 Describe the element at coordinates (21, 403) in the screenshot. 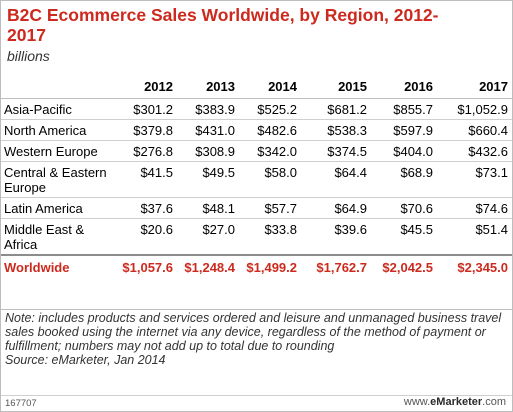

I see `chart-code: 167707` at that location.